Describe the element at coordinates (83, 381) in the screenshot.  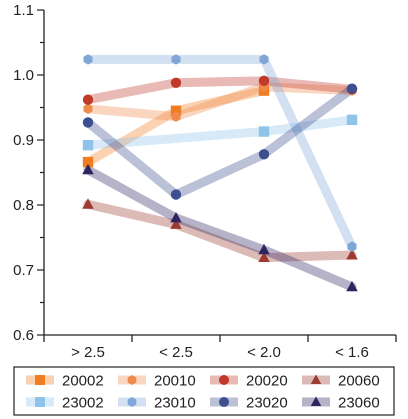
I see `legend-label-20002: 20002` at that location.